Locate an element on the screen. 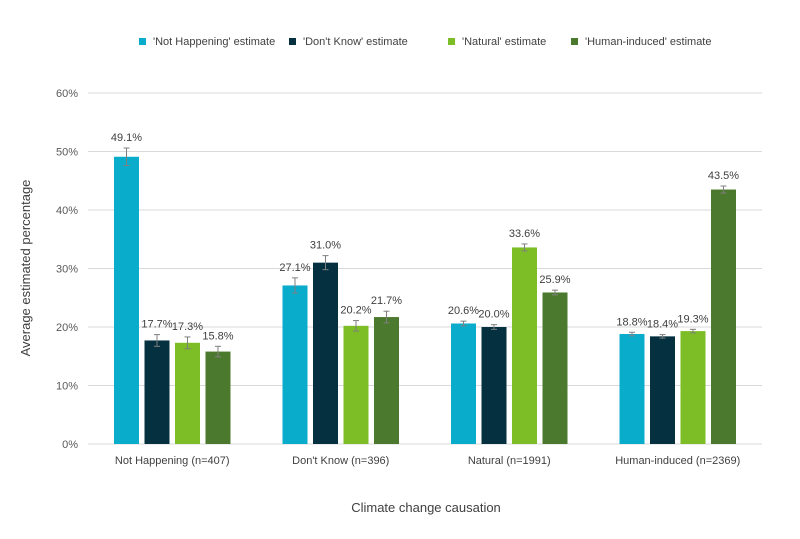 The height and width of the screenshot is (539, 800). legend-label: 'Human-induced' estimate is located at coordinates (648, 42).